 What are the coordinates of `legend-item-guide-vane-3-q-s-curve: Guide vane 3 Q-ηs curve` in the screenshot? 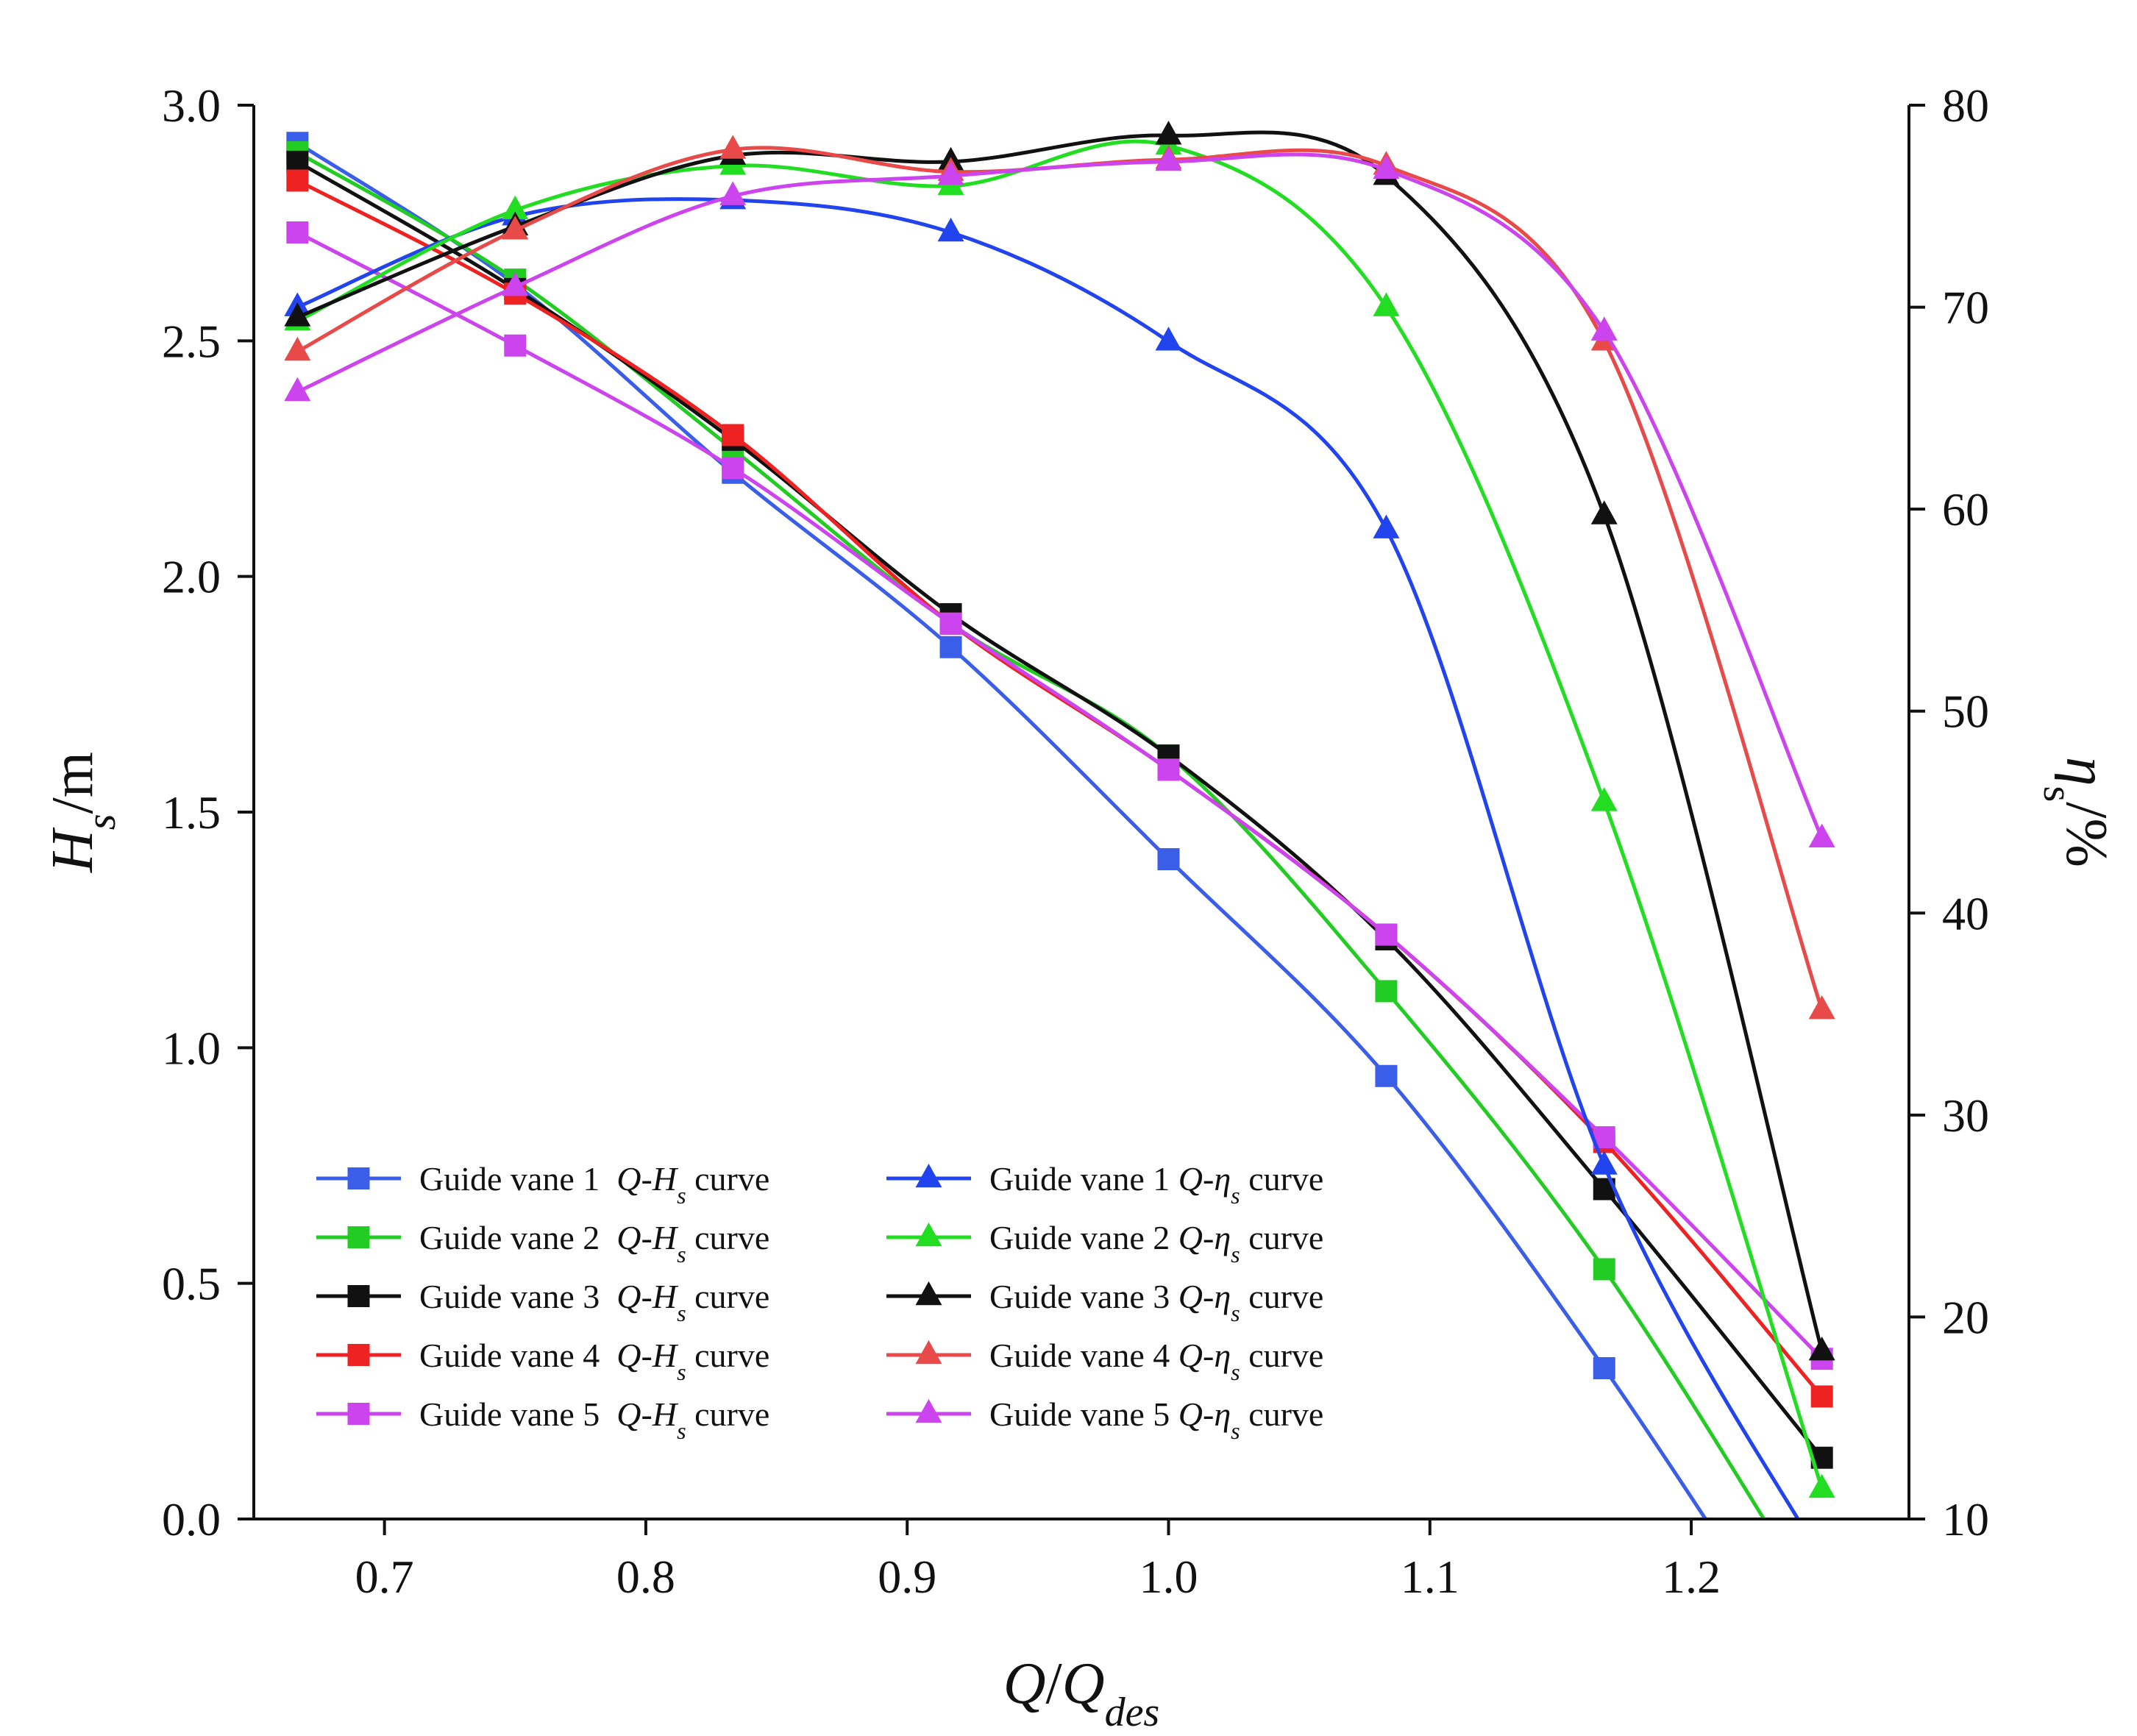 It's located at (1105, 1302).